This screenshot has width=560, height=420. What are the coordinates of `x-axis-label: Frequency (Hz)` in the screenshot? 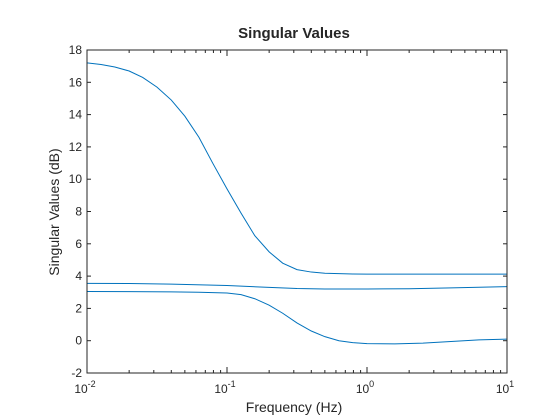 It's located at (294, 407).